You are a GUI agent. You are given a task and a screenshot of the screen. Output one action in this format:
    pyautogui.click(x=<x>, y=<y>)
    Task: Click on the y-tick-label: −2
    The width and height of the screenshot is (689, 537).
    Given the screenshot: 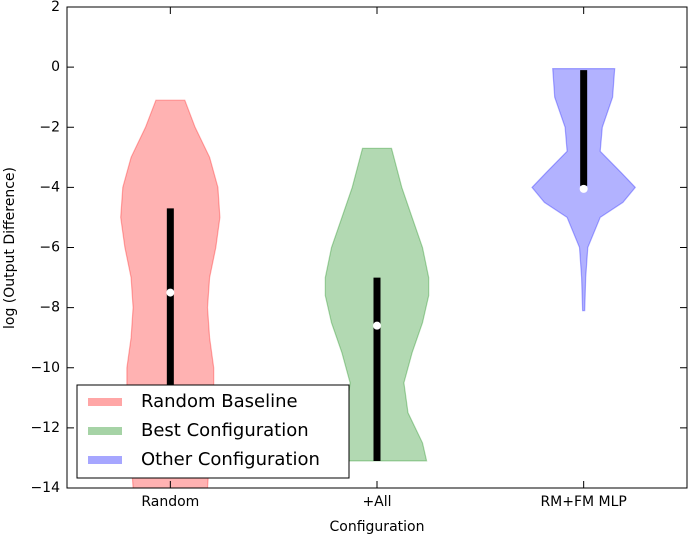 What is the action you would take?
    pyautogui.click(x=49, y=127)
    